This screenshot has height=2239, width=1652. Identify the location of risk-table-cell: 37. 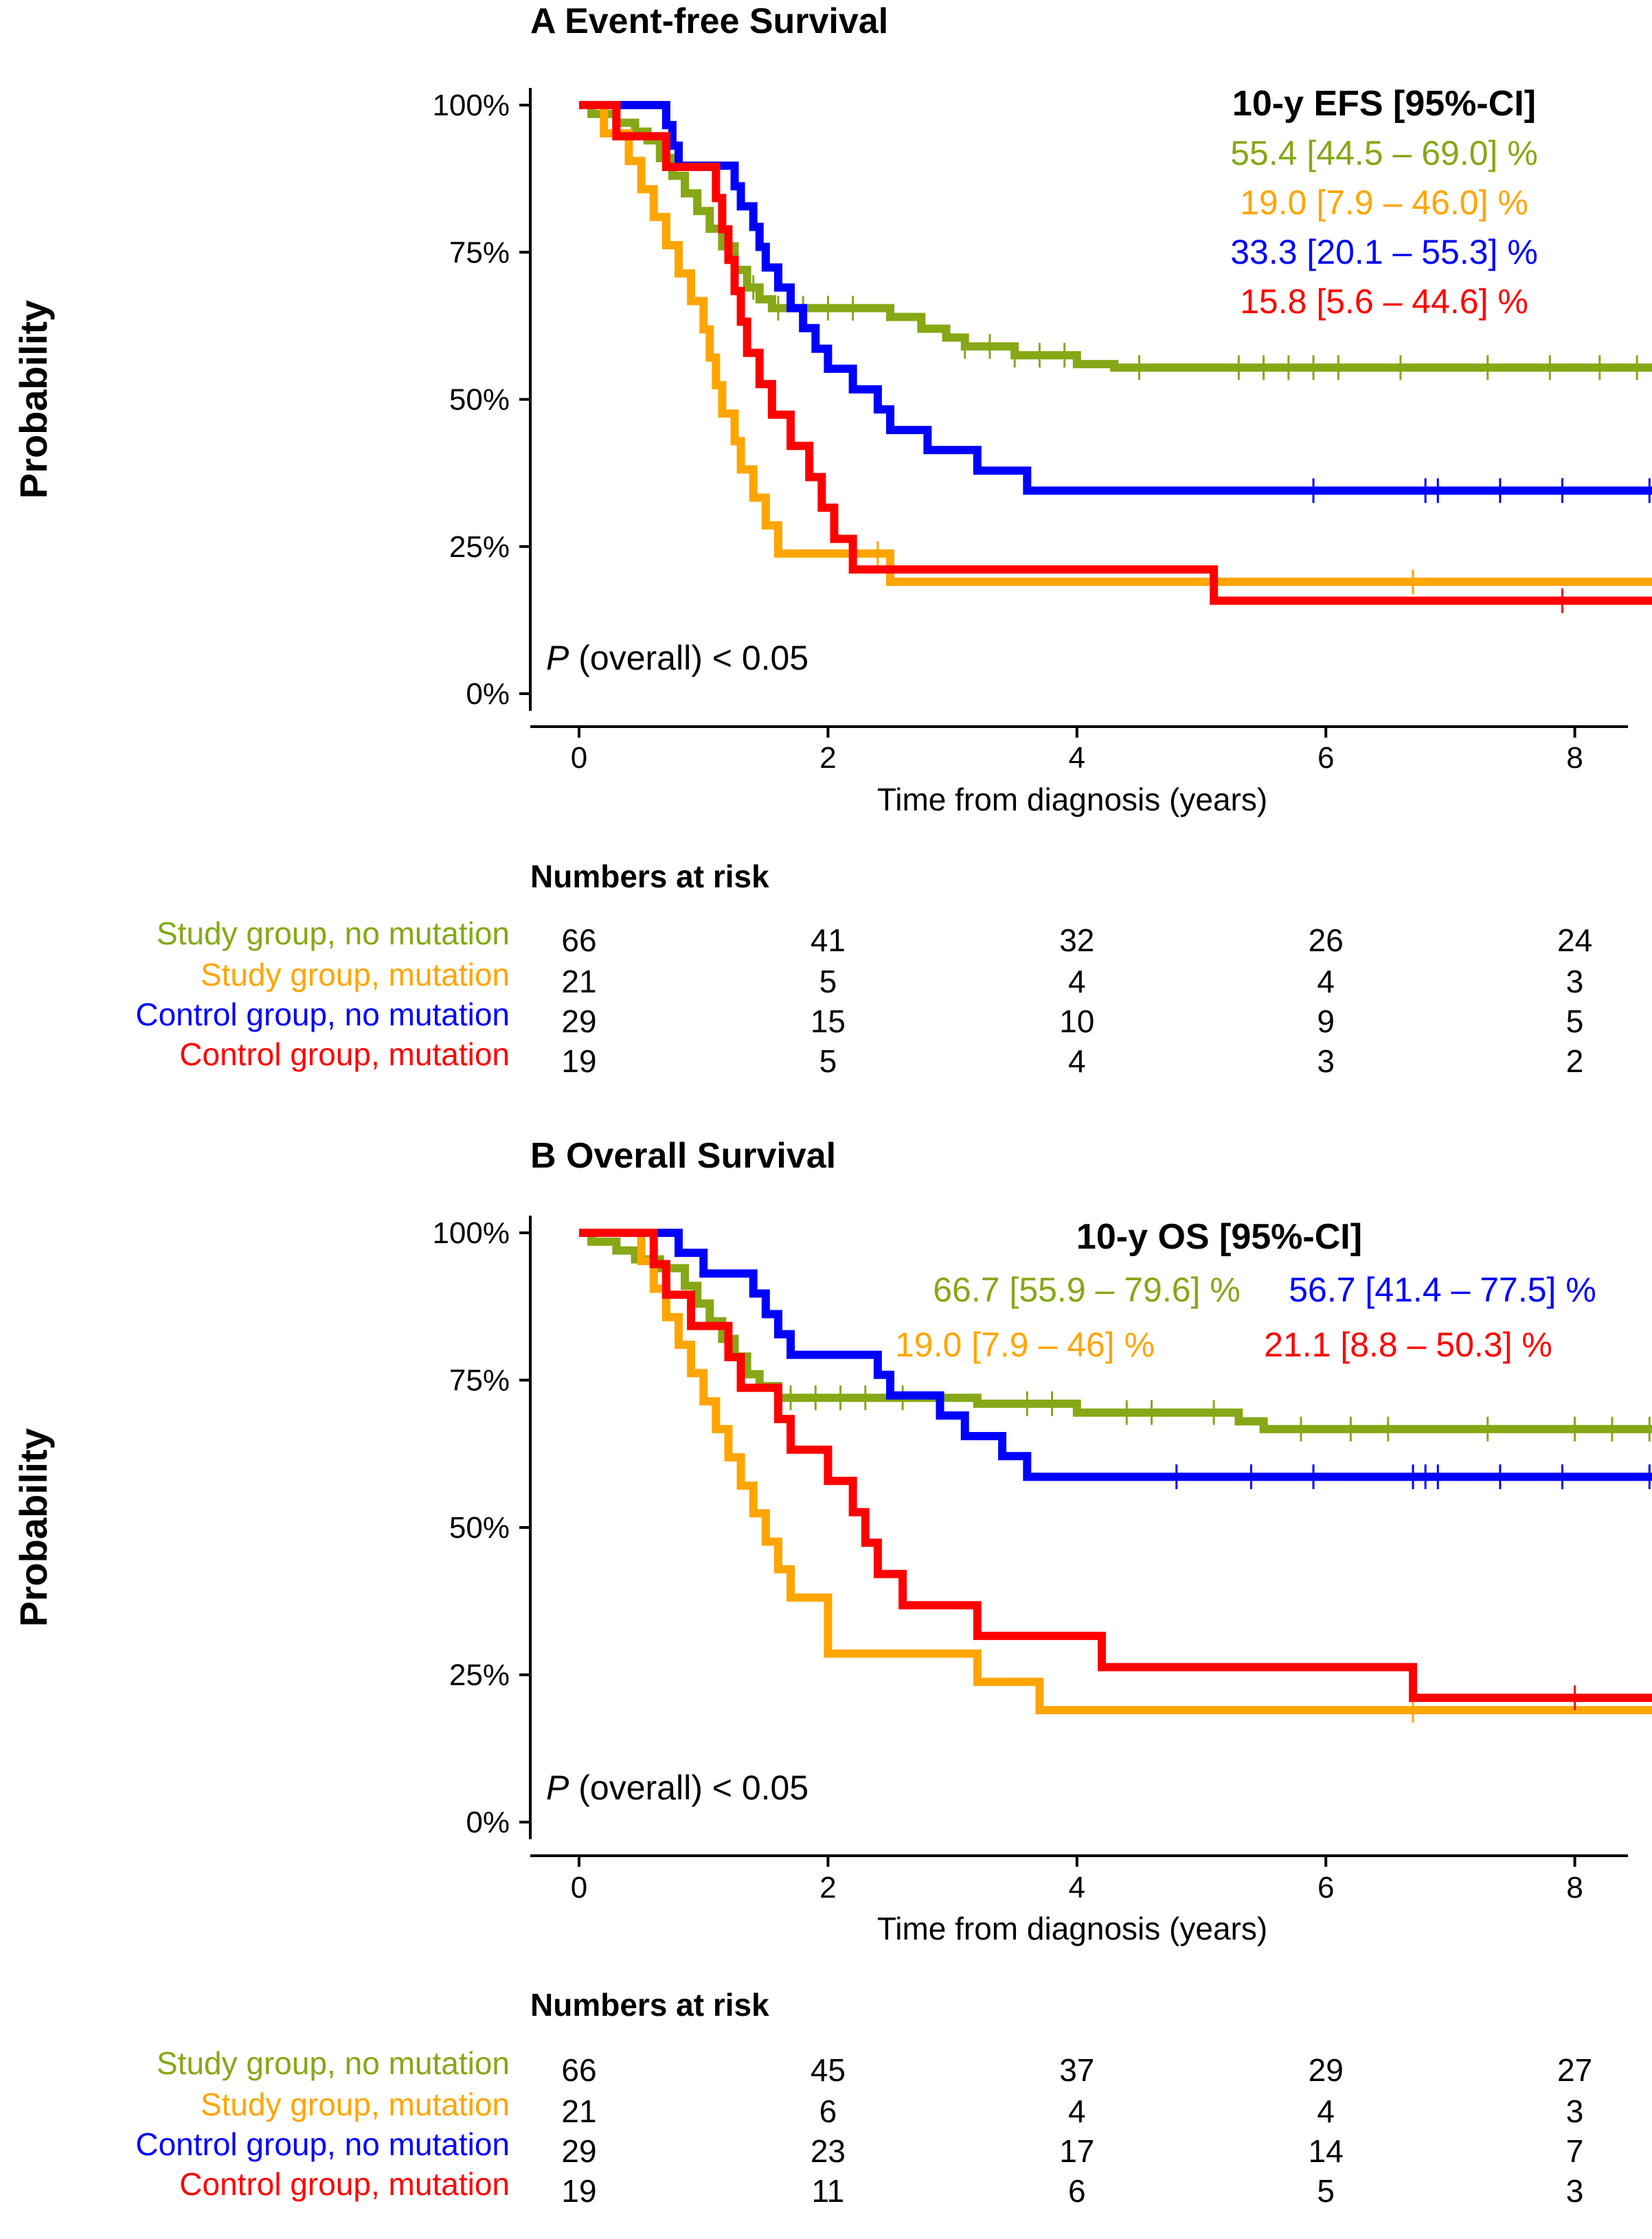
(1076, 2070).